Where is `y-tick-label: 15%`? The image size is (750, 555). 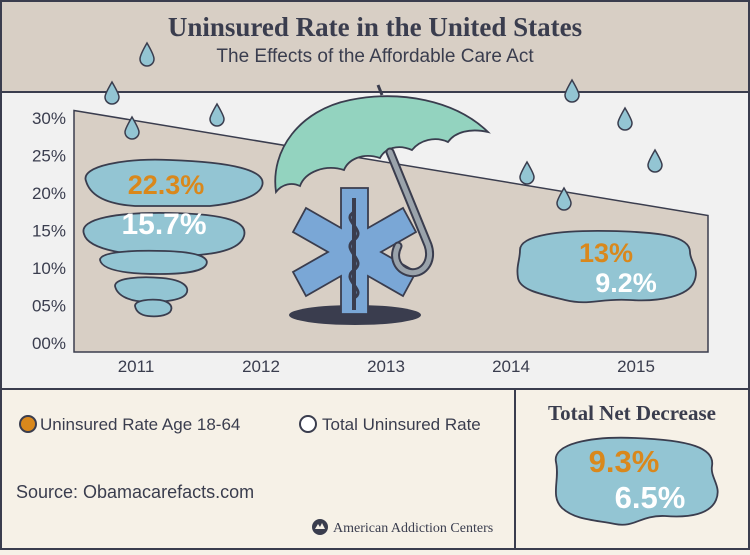 y-tick-label: 15% is located at coordinates (49, 231).